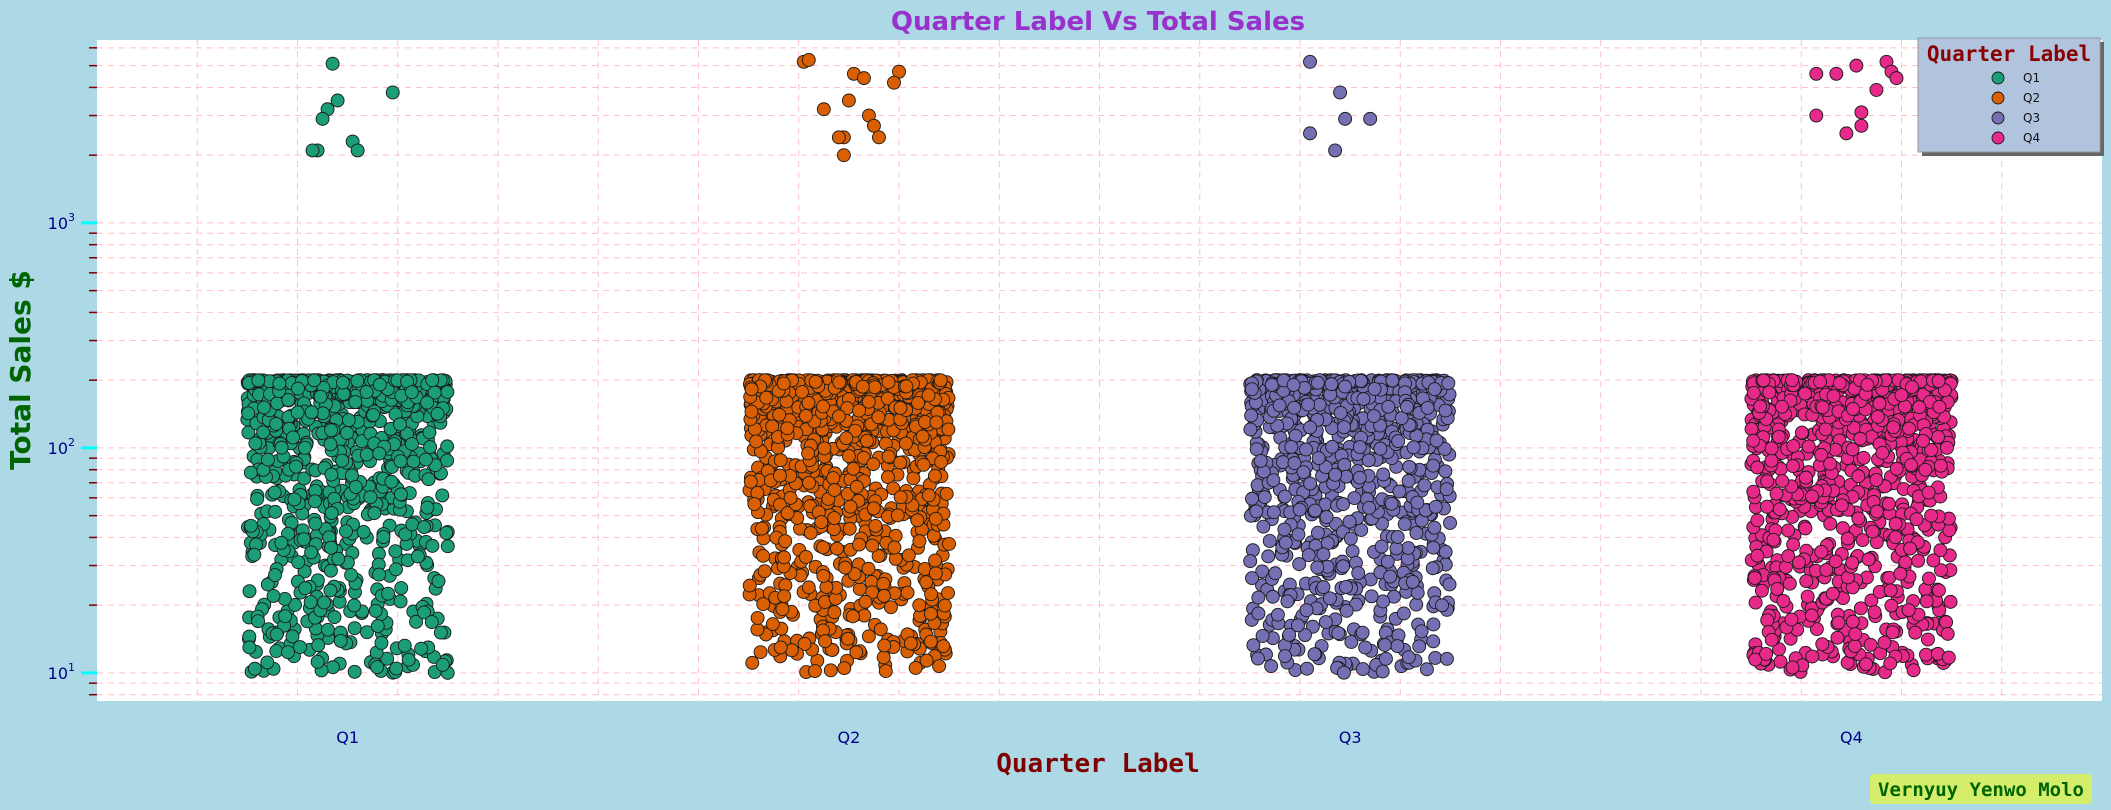 The height and width of the screenshot is (810, 2111). What do you see at coordinates (2031, 118) in the screenshot?
I see `legend-label: Q3` at bounding box center [2031, 118].